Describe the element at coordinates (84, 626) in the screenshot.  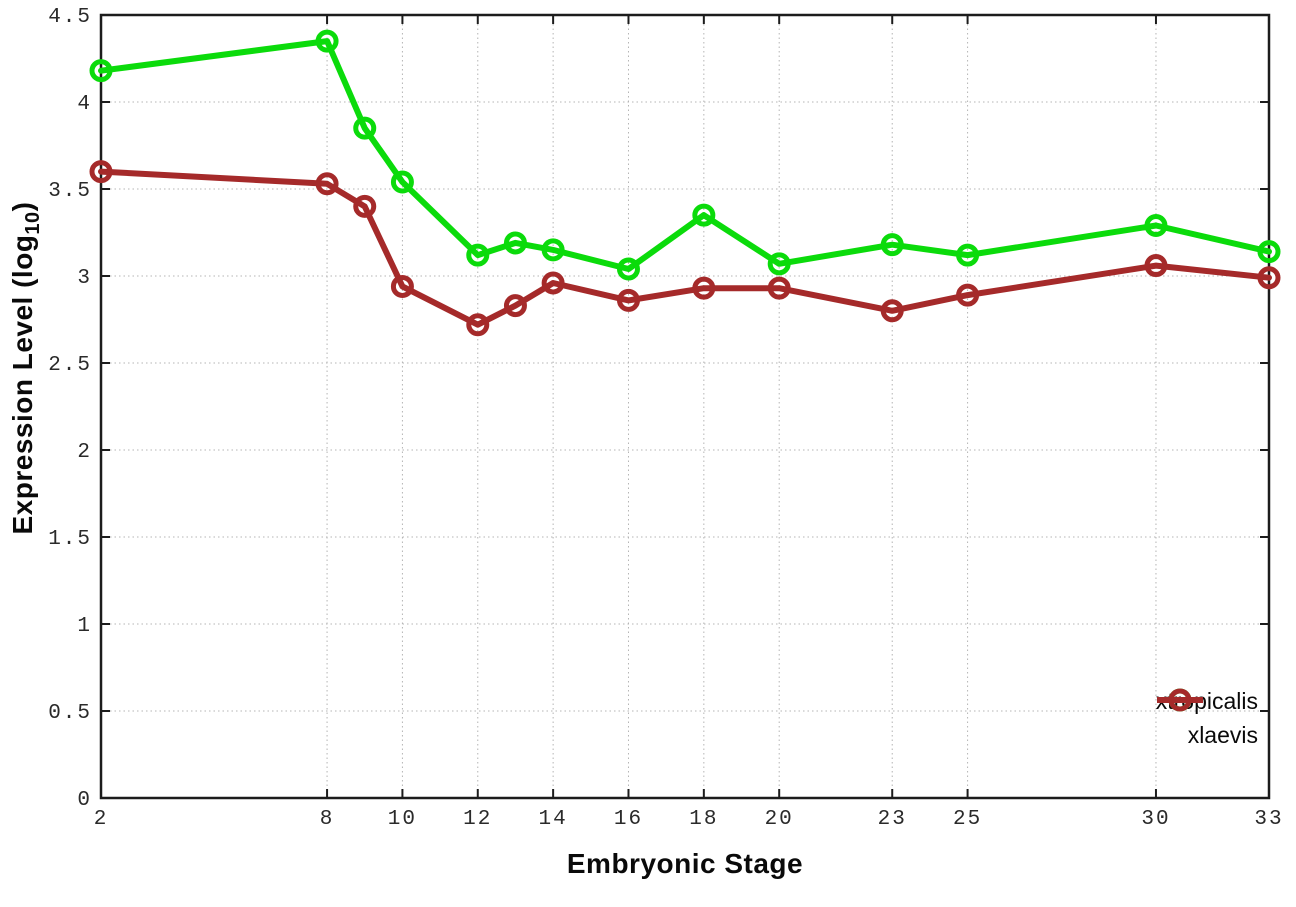
I see `y-tick-label: 1` at that location.